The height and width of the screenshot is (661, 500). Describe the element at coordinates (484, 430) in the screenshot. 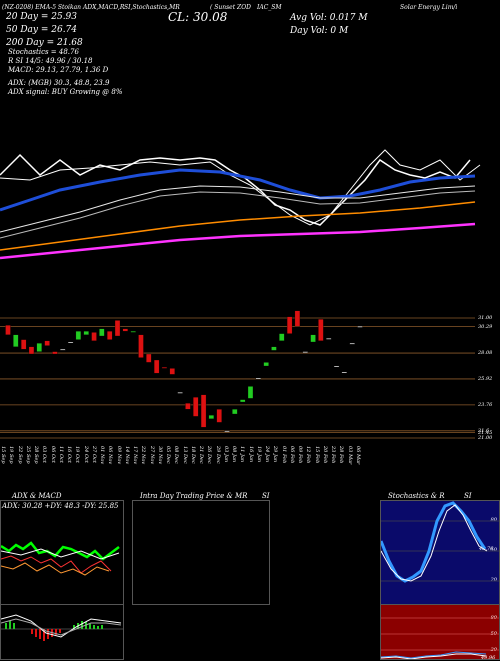

I see `price-level-label: 21.6` at that location.